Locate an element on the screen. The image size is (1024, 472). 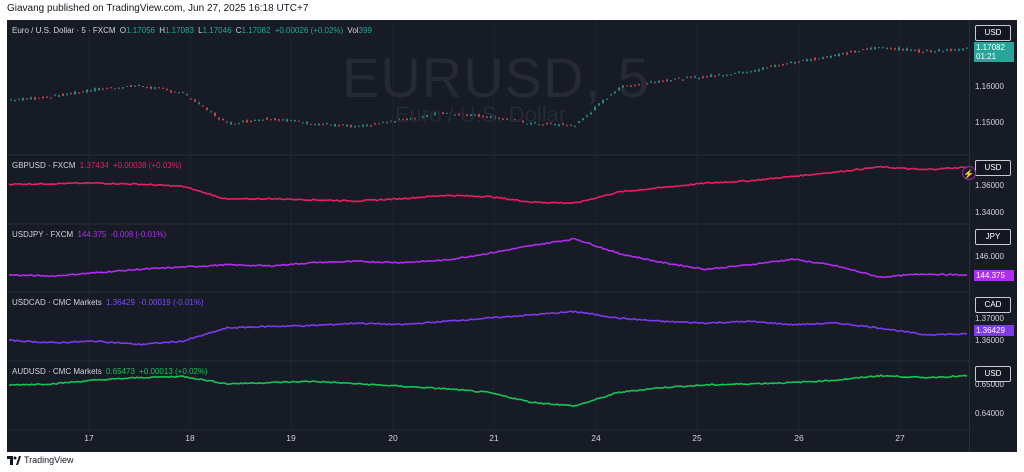
currency-label-usdjpy: JPY is located at coordinates (993, 237).